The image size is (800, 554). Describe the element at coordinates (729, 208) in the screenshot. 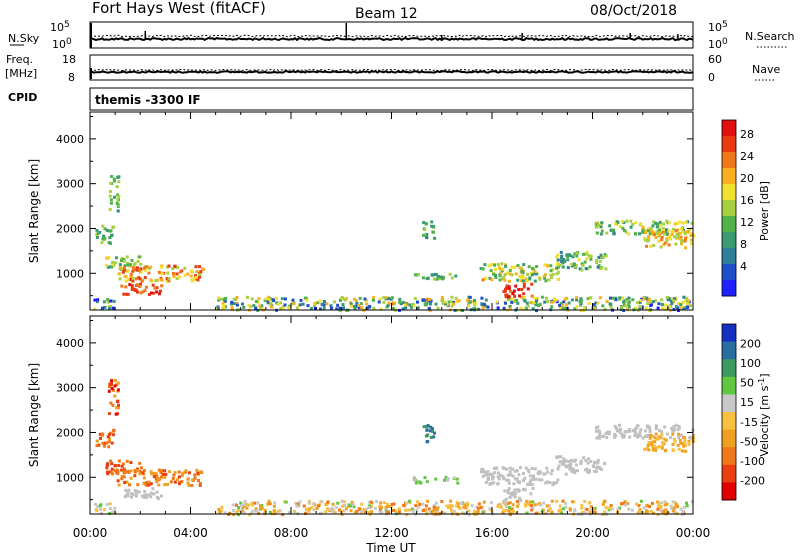

I see `colorbar-frame` at that location.